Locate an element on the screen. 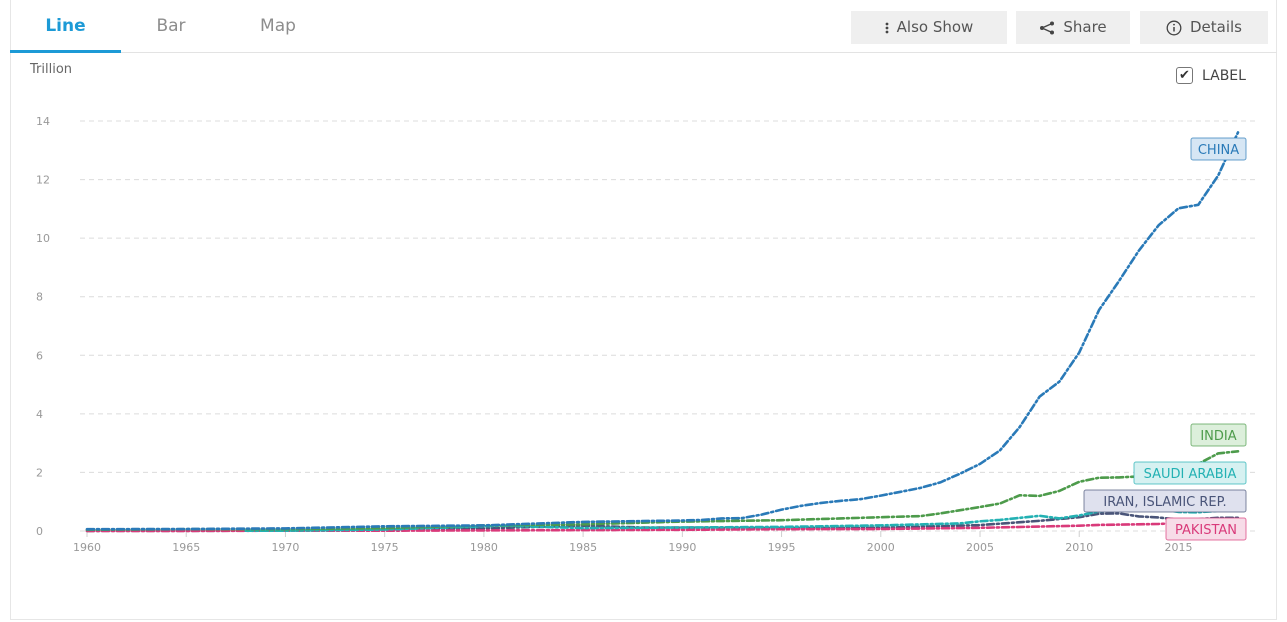 Image resolution: width=1287 pixels, height=622 pixels. also-show-button: Also Show is located at coordinates (929, 27).